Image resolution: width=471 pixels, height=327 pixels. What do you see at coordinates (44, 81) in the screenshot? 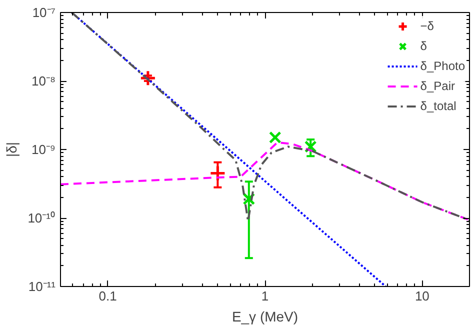
I see `y-tick-label: 10⁻⁸` at bounding box center [44, 81].